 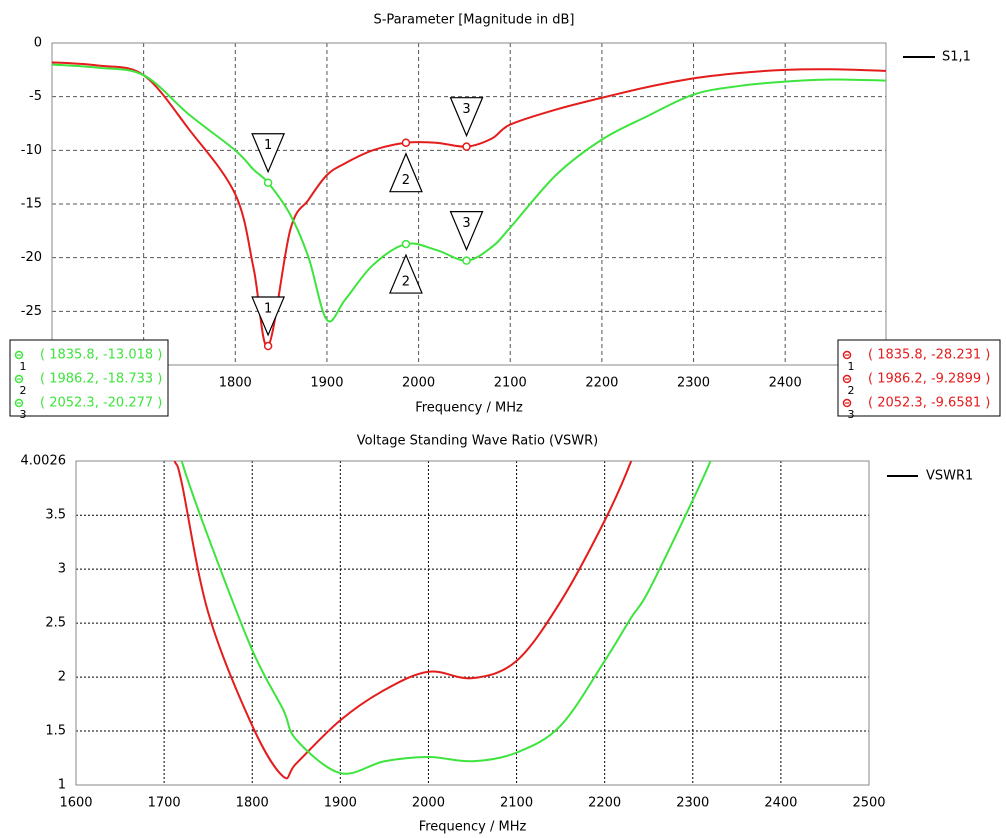 What do you see at coordinates (101, 379) in the screenshot?
I see `marker-box-label: ( 1986.2, -18.733 )` at bounding box center [101, 379].